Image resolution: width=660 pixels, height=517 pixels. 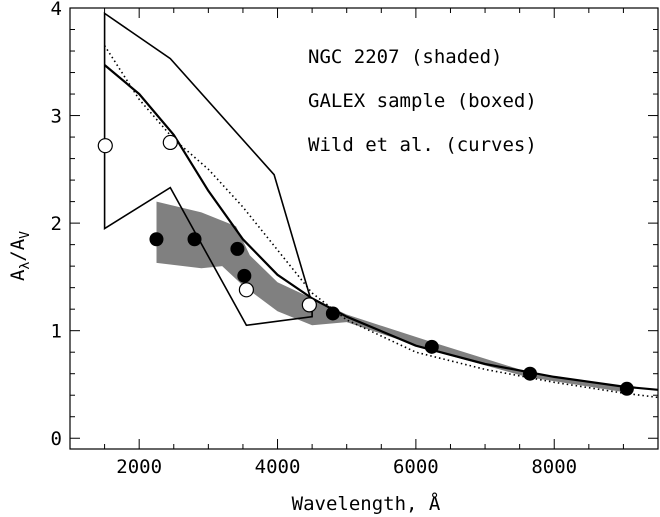 What do you see at coordinates (56, 117) in the screenshot?
I see `y-tick-label: 3` at bounding box center [56, 117].